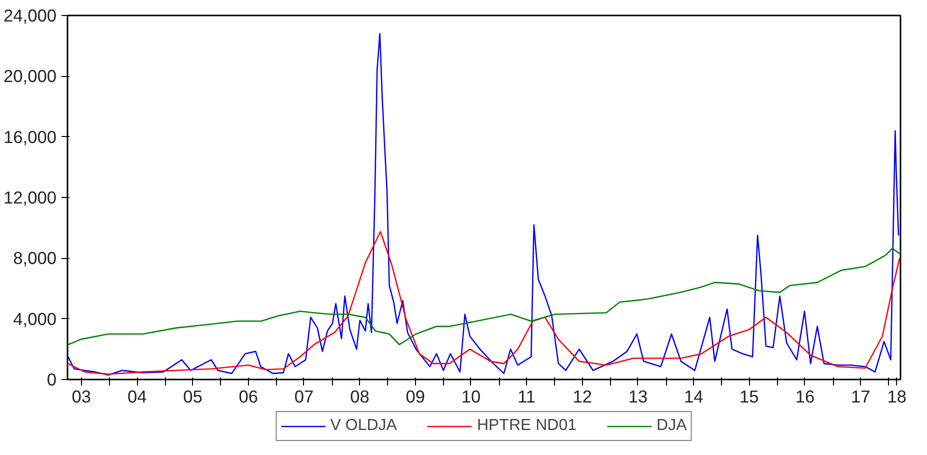 This screenshot has width=927, height=455. What do you see at coordinates (671, 426) in the screenshot?
I see `legend-label: DJA` at bounding box center [671, 426].